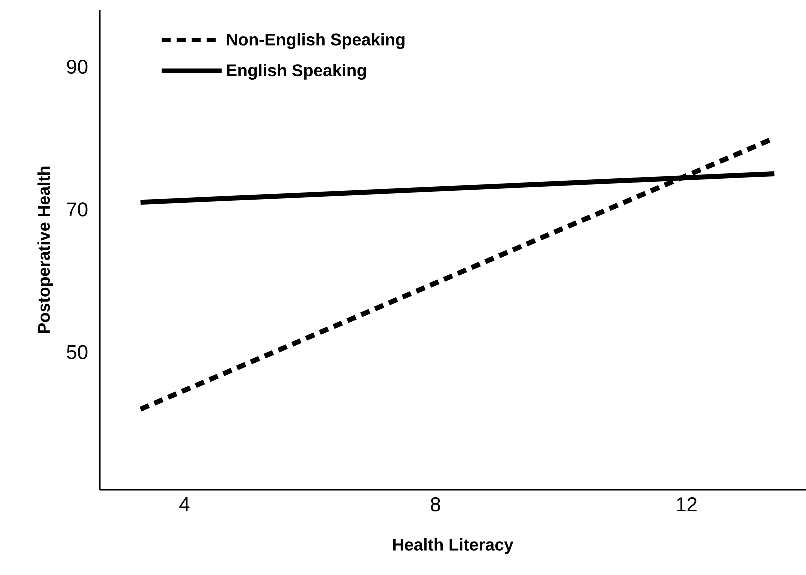  Describe the element at coordinates (46, 250) in the screenshot. I see `y-axis-title: Postoperative Health` at that location.